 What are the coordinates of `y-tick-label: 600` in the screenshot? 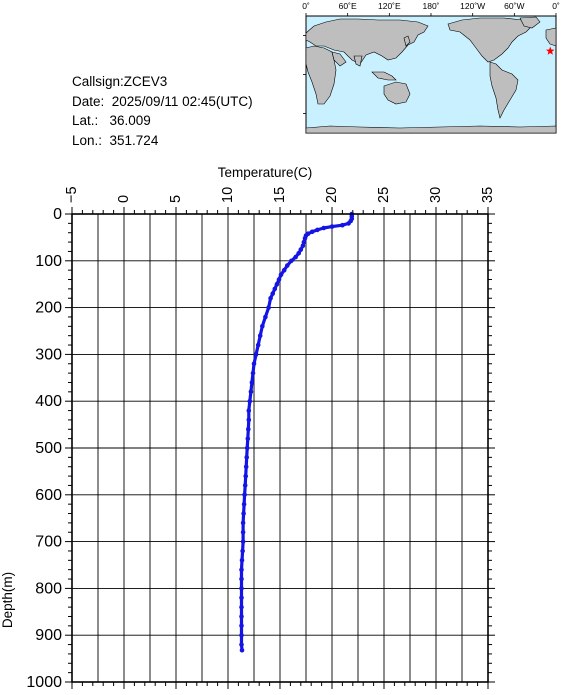 It's located at (48, 495).